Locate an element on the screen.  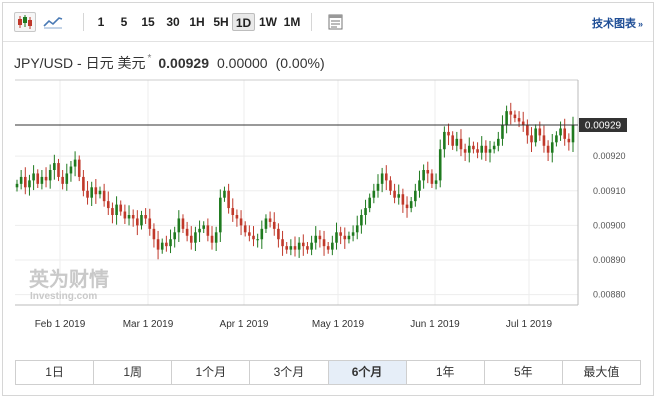
timeframe-1d: 1D is located at coordinates (243, 22).